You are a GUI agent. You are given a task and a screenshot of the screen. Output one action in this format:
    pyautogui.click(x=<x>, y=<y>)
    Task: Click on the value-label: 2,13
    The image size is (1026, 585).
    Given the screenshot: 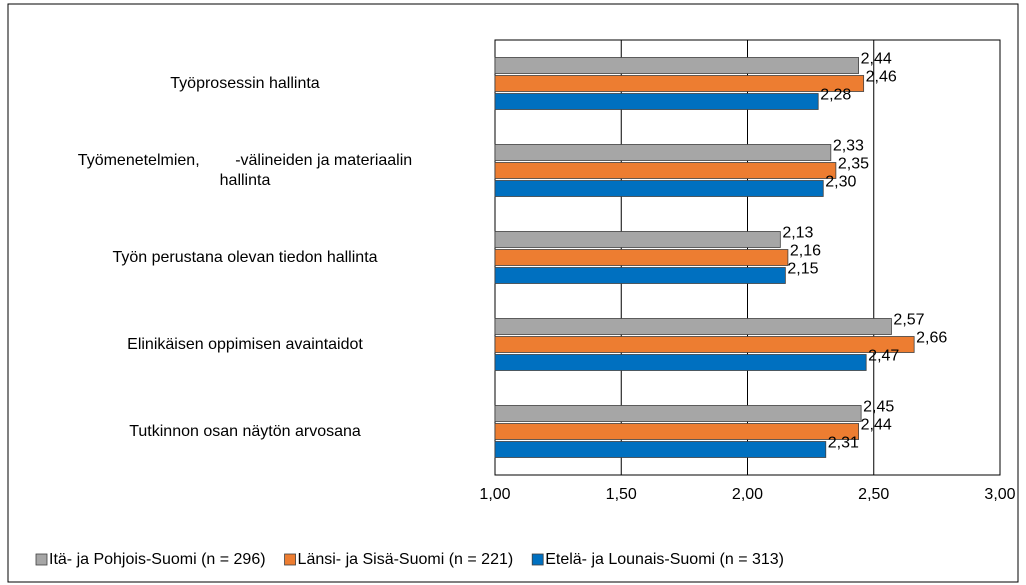 What is the action you would take?
    pyautogui.click(x=797, y=233)
    